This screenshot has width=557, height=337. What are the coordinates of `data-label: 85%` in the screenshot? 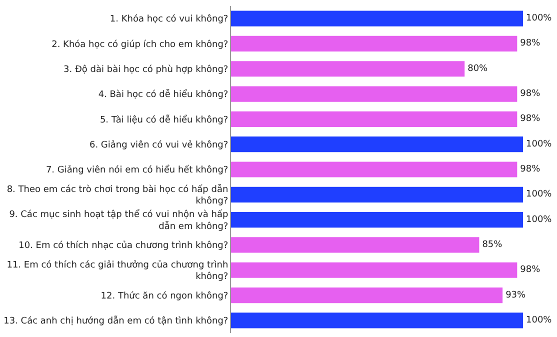 It's located at (492, 245).